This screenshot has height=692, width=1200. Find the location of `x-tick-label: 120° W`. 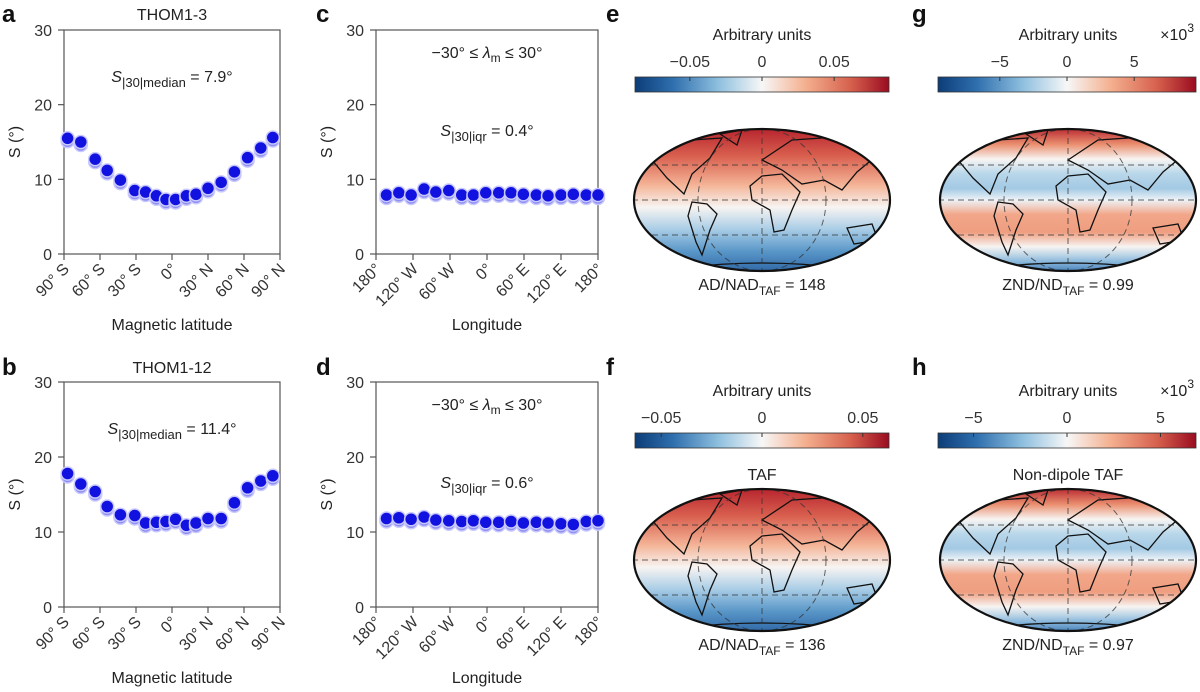

x-tick-label: 120° W is located at coordinates (398, 638).